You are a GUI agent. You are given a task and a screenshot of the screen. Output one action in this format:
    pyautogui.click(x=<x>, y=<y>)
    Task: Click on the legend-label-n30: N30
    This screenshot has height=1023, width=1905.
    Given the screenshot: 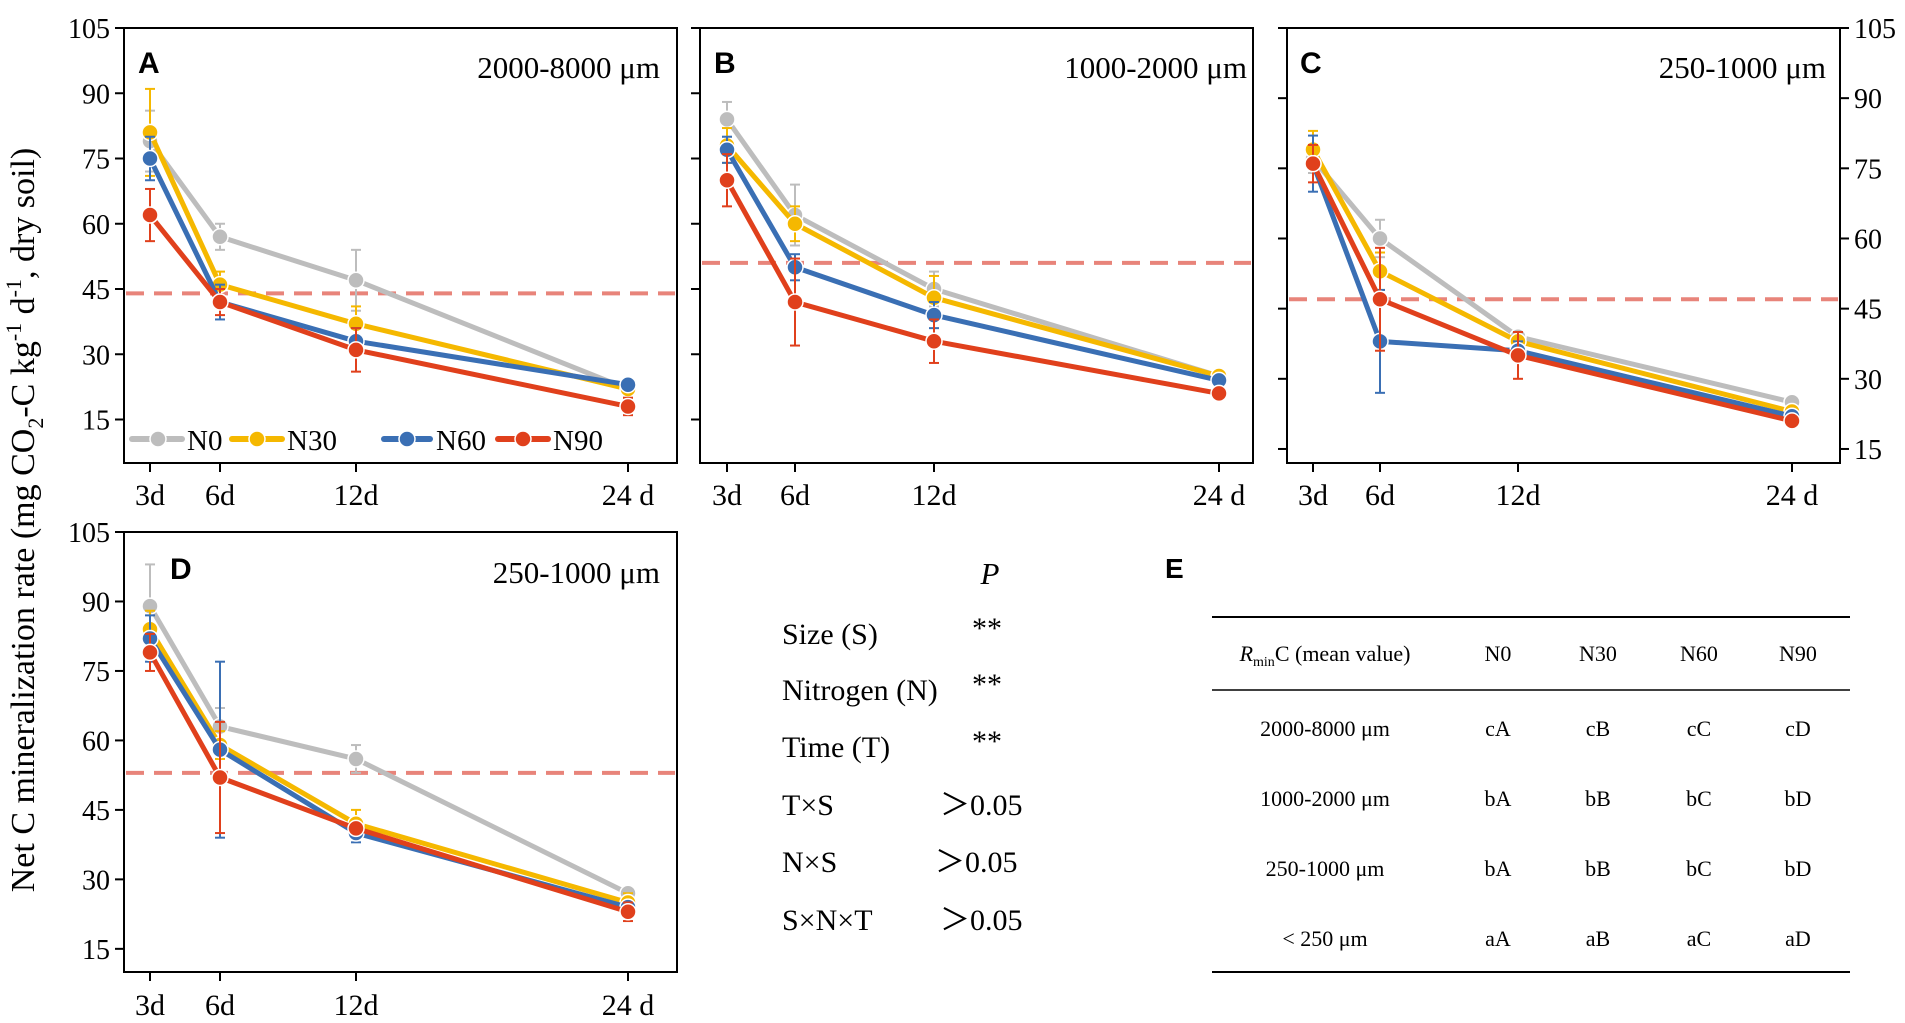 What is the action you would take?
    pyautogui.click(x=312, y=441)
    